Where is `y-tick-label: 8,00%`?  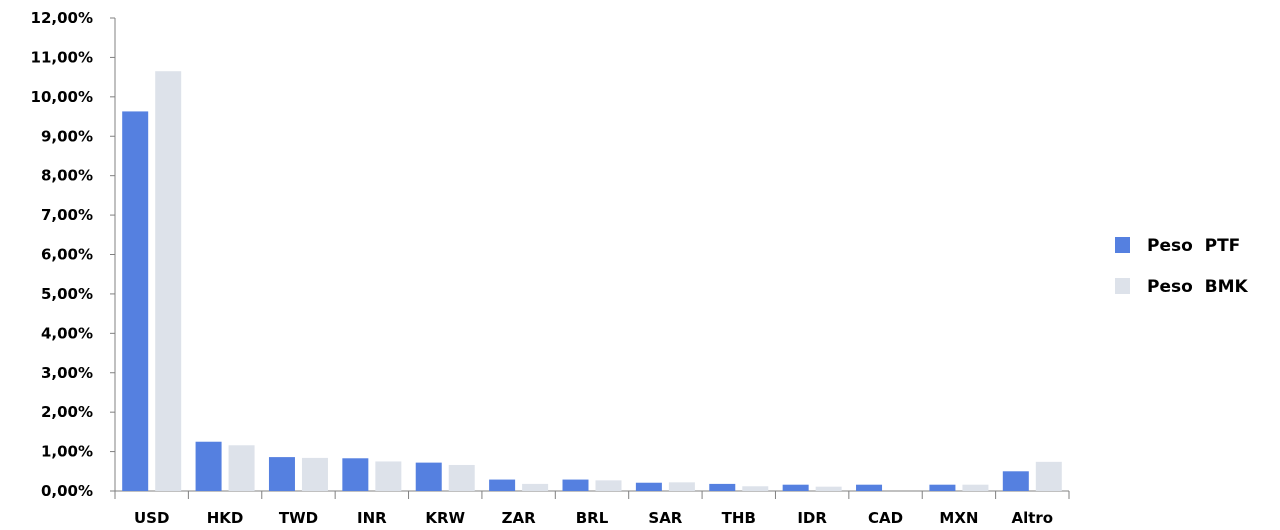
y-tick-label: 8,00% is located at coordinates (67, 176).